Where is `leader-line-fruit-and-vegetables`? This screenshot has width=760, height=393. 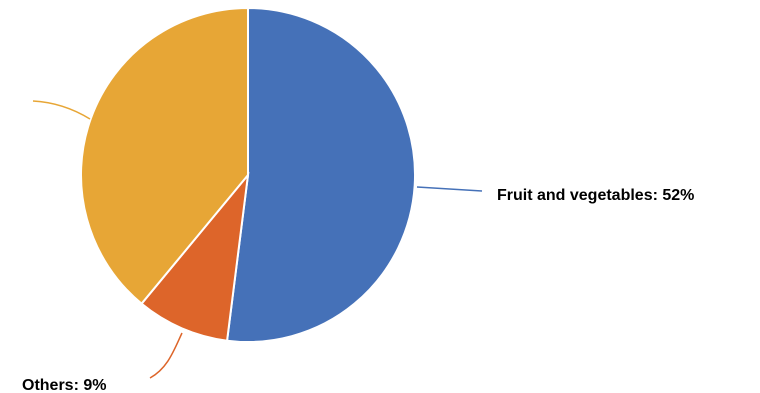
leader-line-fruit-and-vegetables is located at coordinates (449, 189).